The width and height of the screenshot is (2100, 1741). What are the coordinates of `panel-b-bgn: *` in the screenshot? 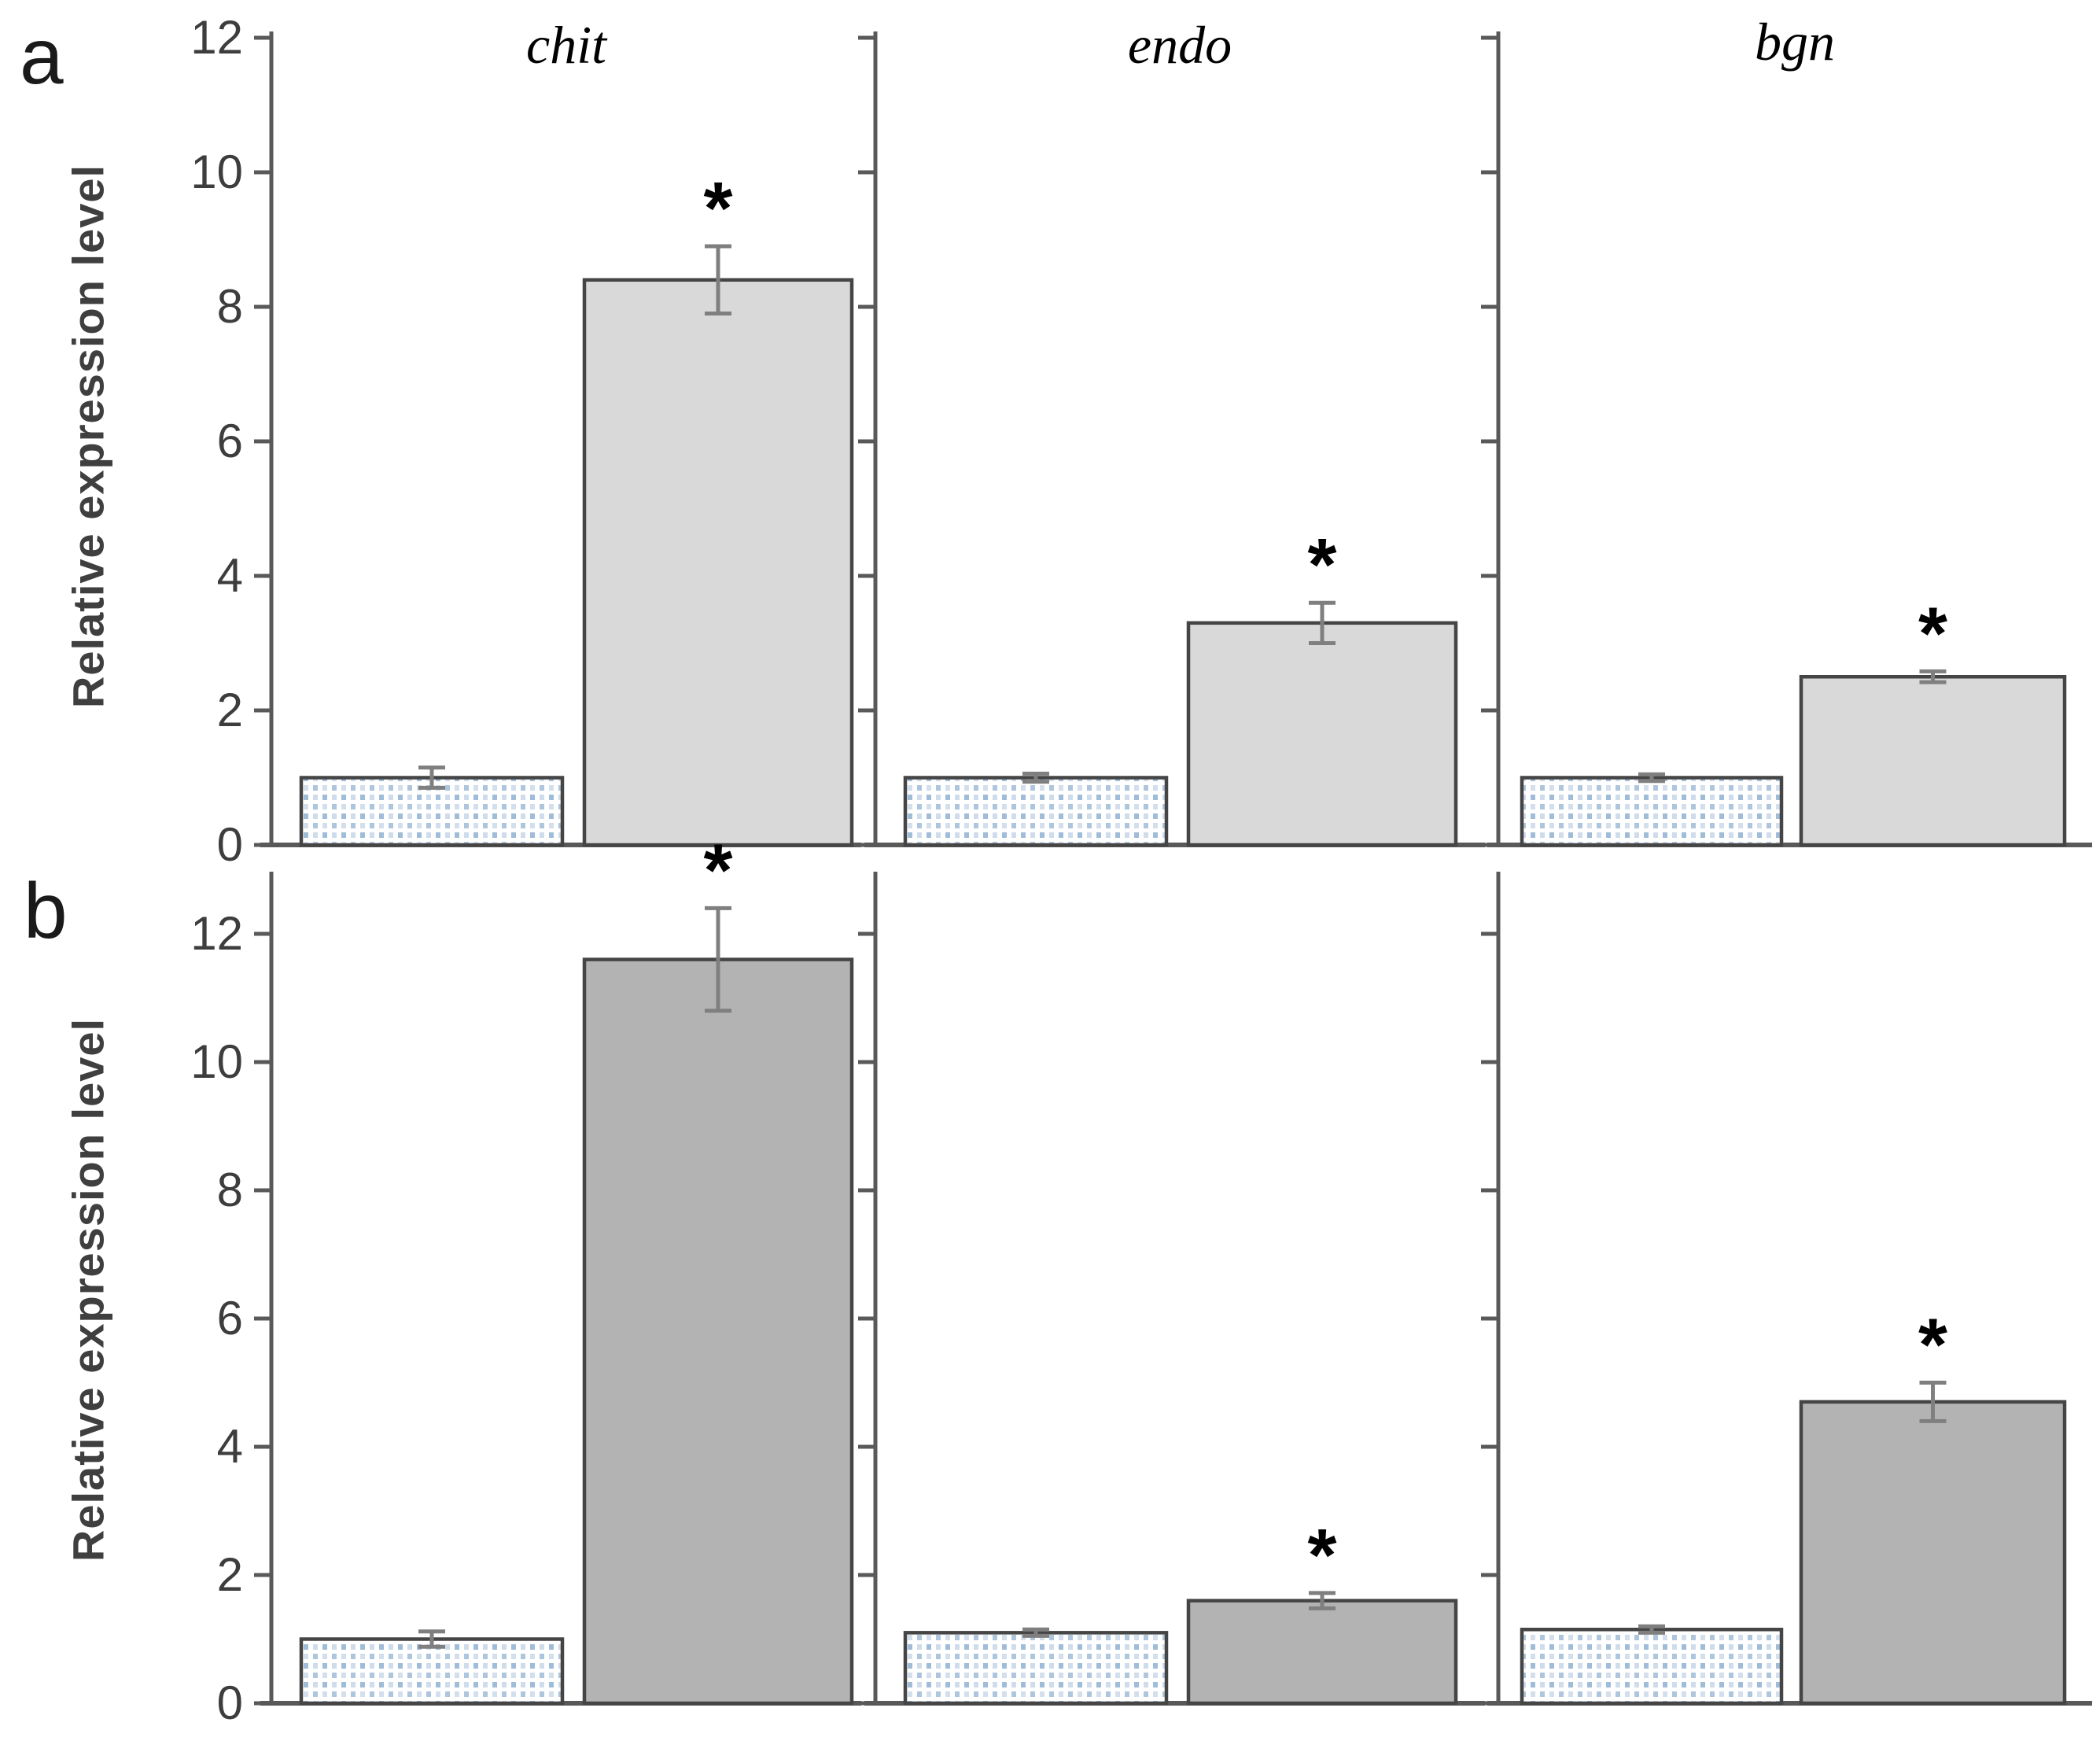 It's located at (1786, 1289).